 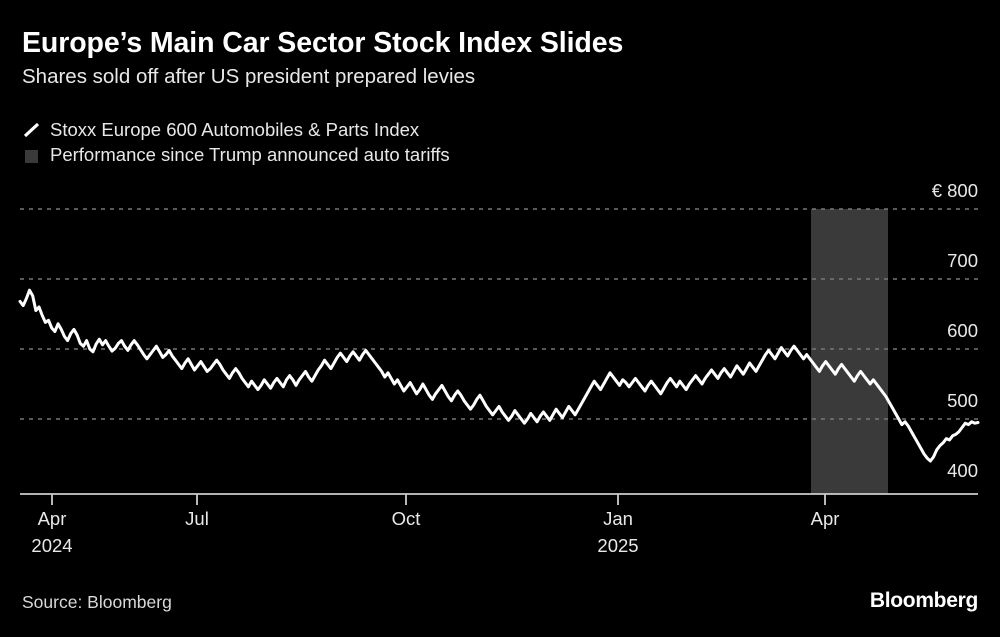 I want to click on shaded-region, so click(x=849, y=351).